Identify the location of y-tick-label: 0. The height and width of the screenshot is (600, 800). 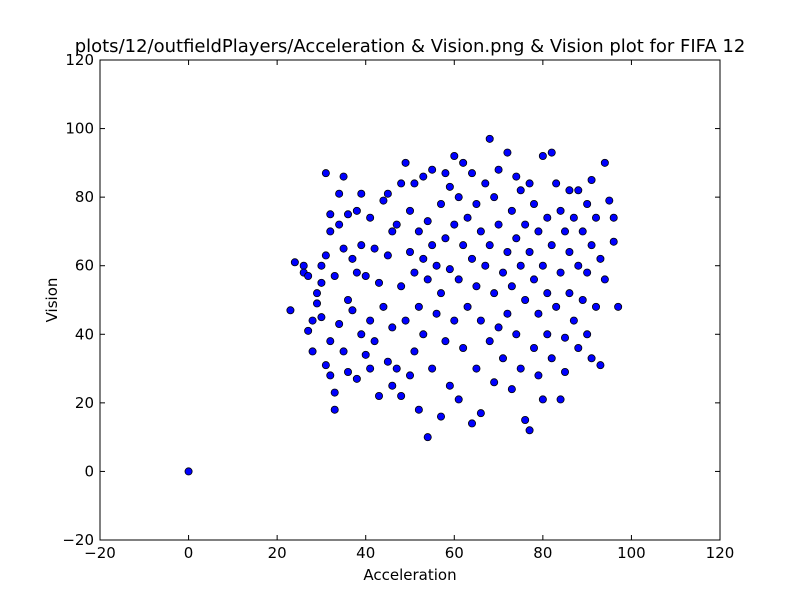
(89, 471).